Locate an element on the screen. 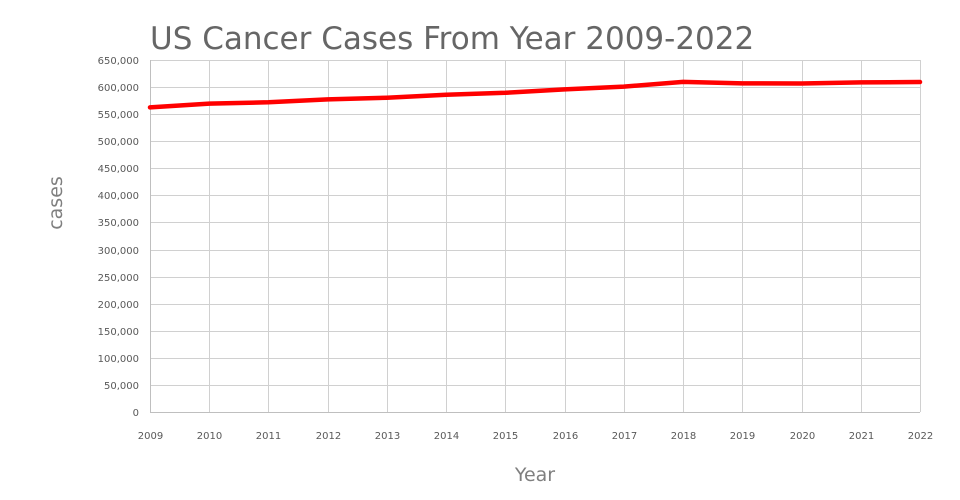  y-tick-label: 0 is located at coordinates (136, 413).